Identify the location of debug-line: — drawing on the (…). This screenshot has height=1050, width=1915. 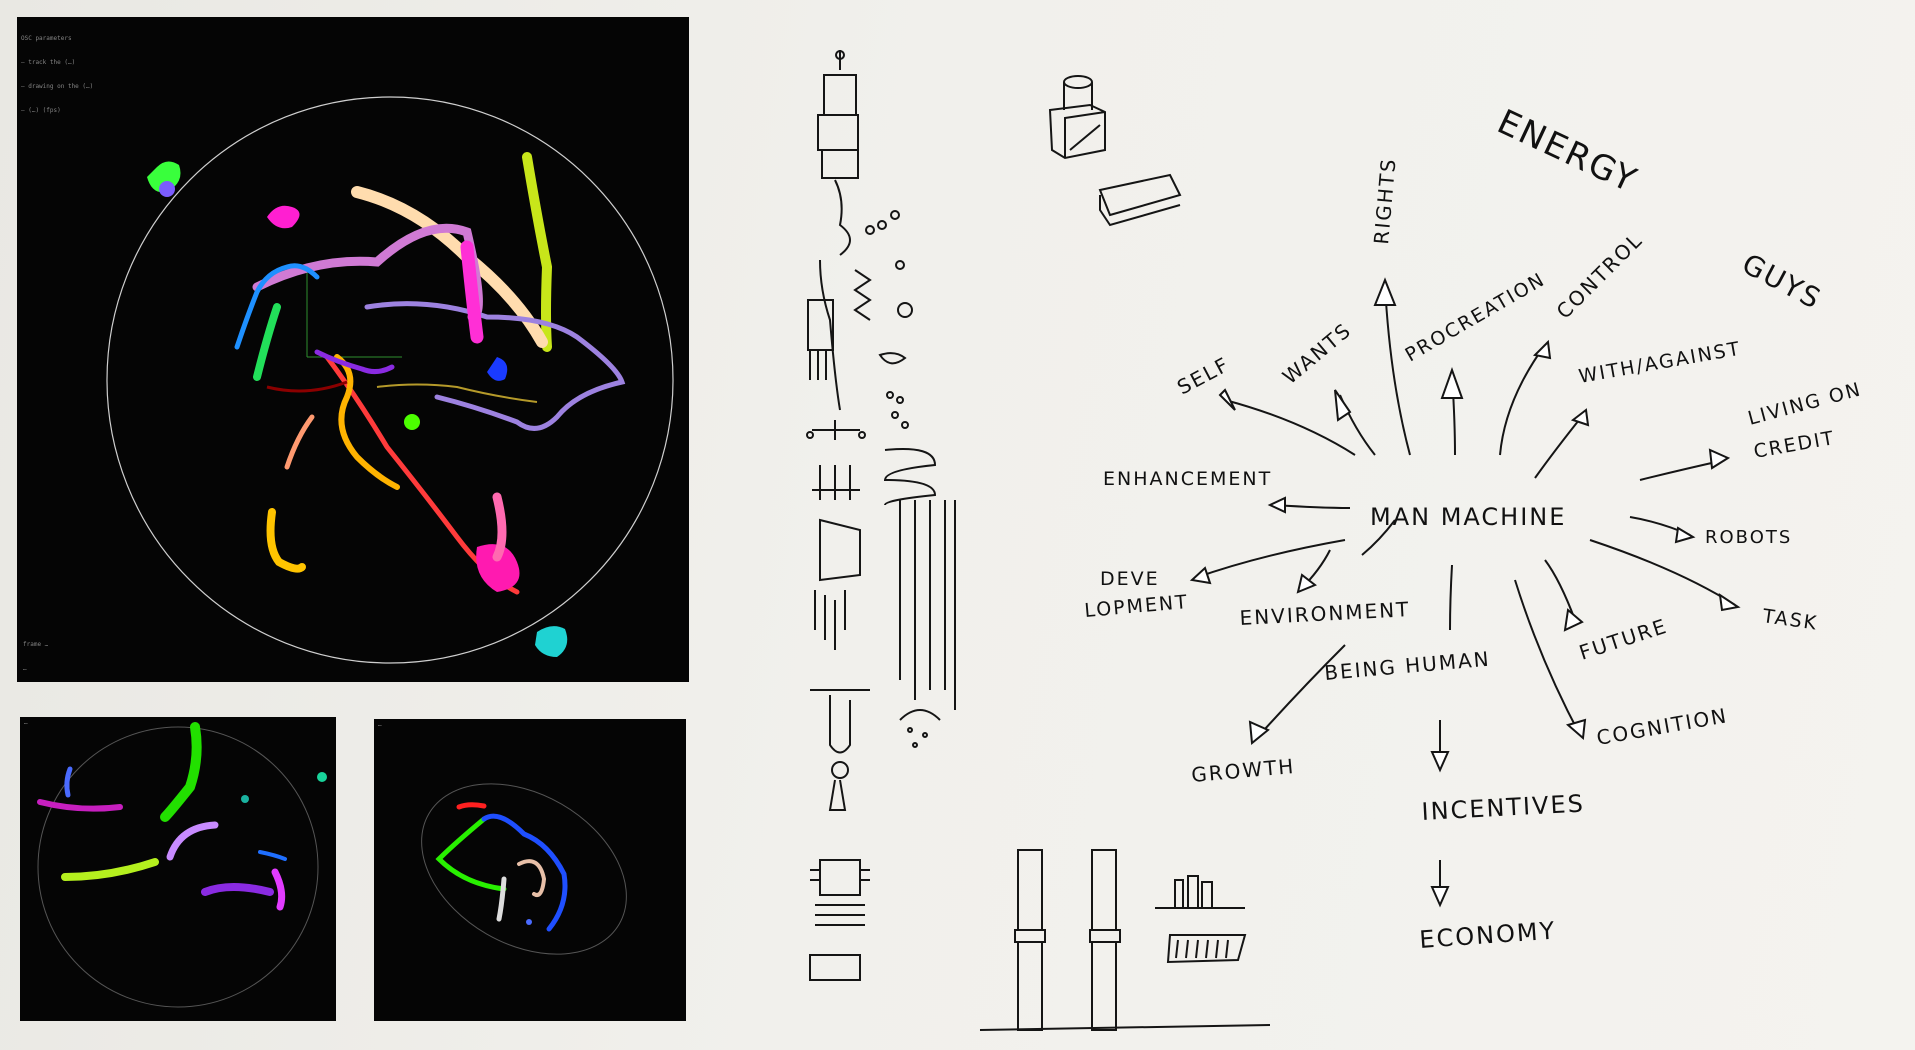
(57, 86).